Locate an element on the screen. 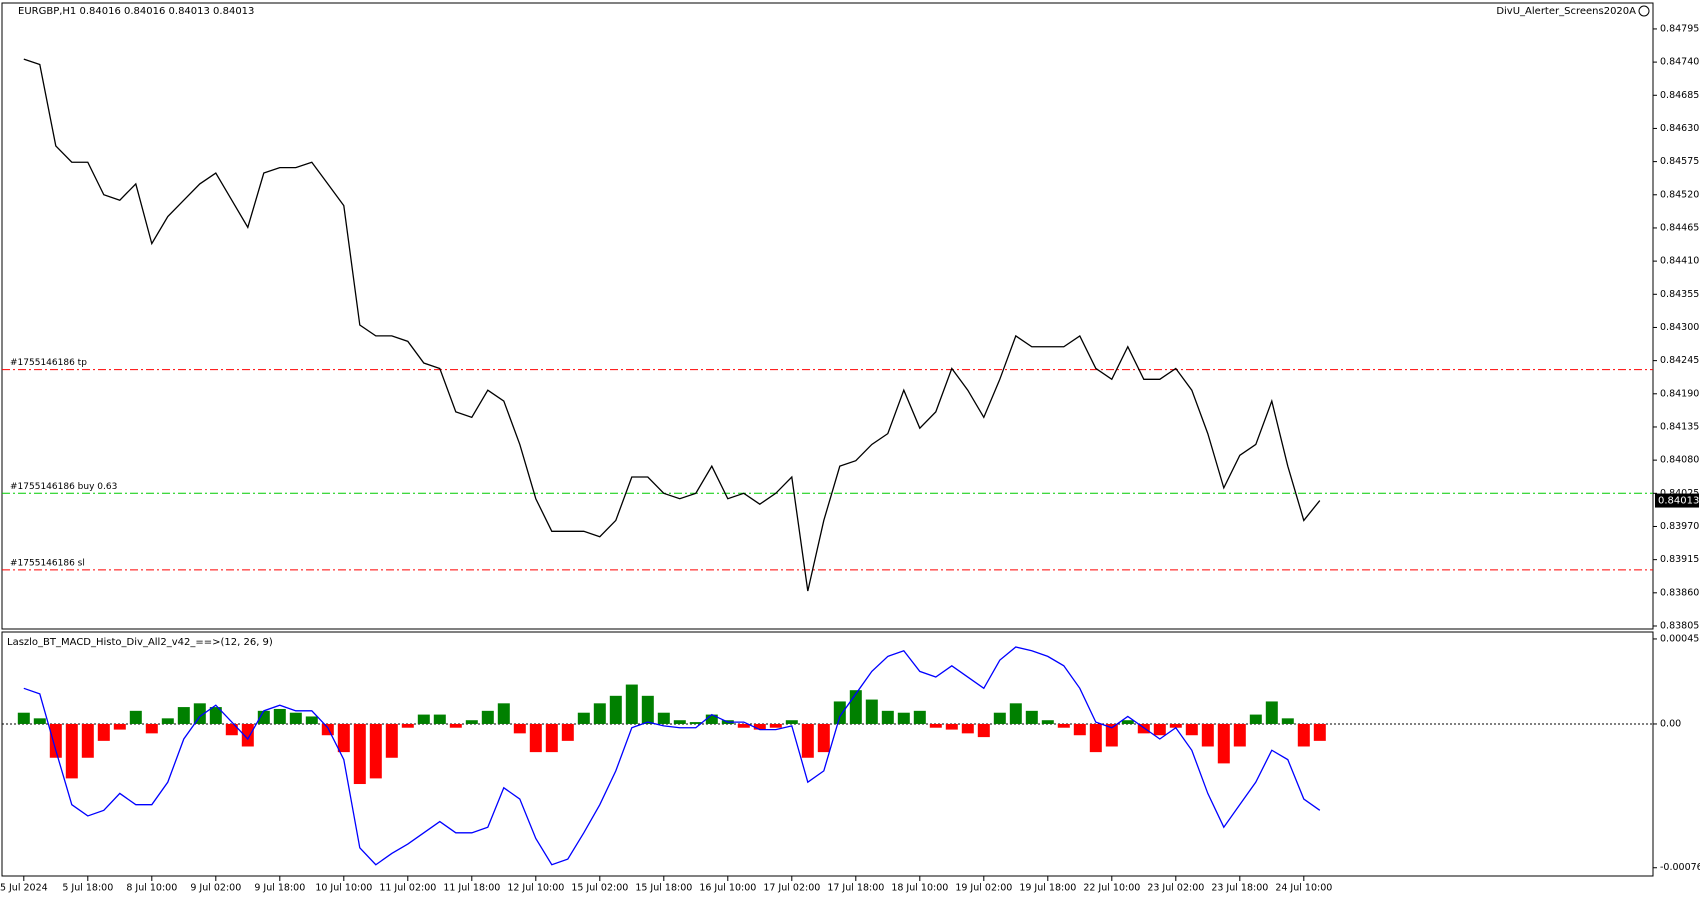  y-tick-label: 0.83860 is located at coordinates (1679, 592).